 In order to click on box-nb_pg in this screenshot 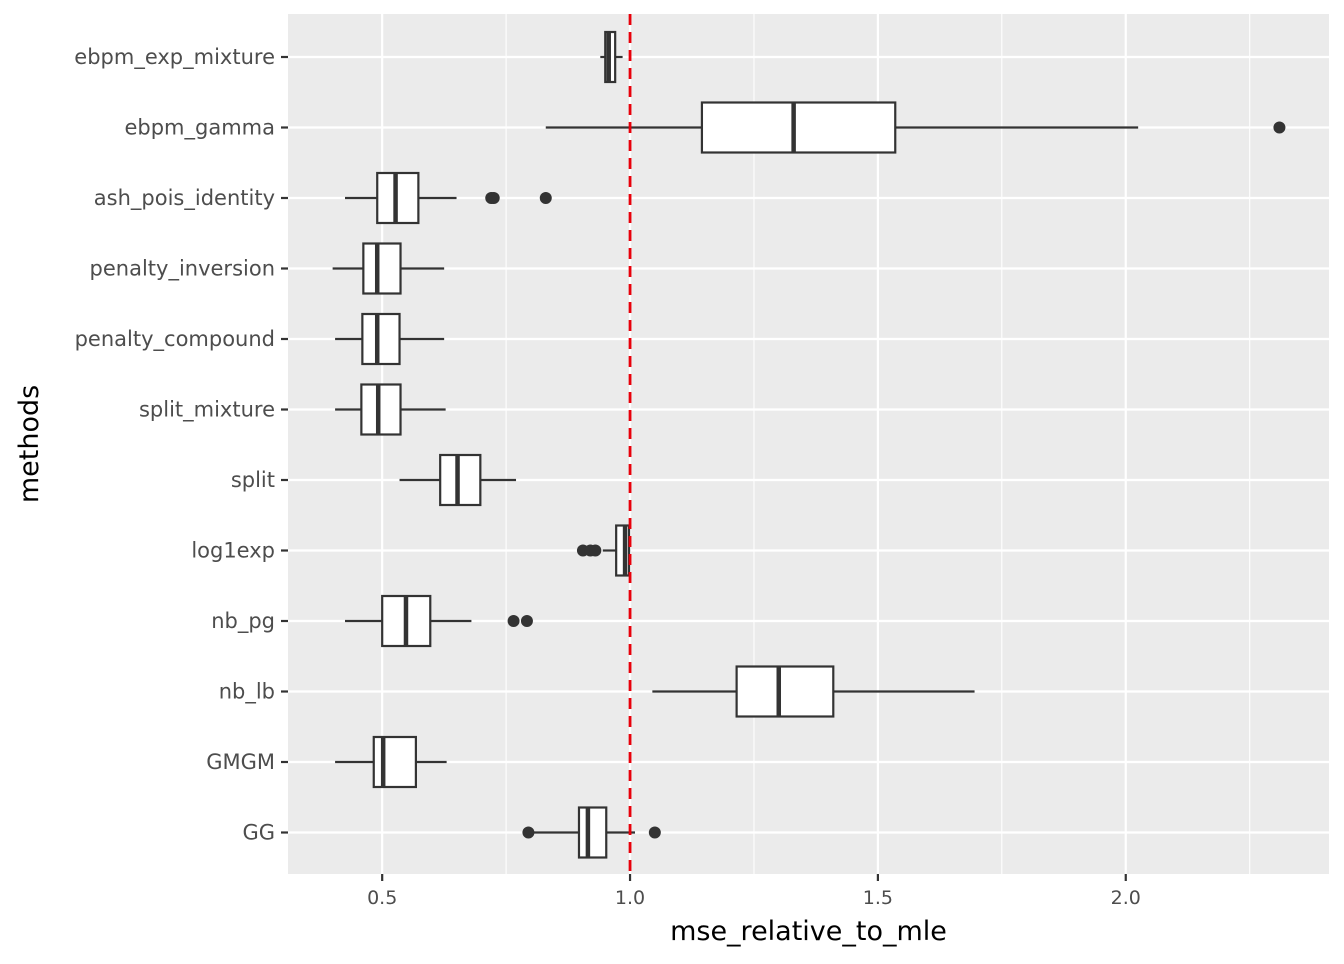, I will do `click(439, 621)`.